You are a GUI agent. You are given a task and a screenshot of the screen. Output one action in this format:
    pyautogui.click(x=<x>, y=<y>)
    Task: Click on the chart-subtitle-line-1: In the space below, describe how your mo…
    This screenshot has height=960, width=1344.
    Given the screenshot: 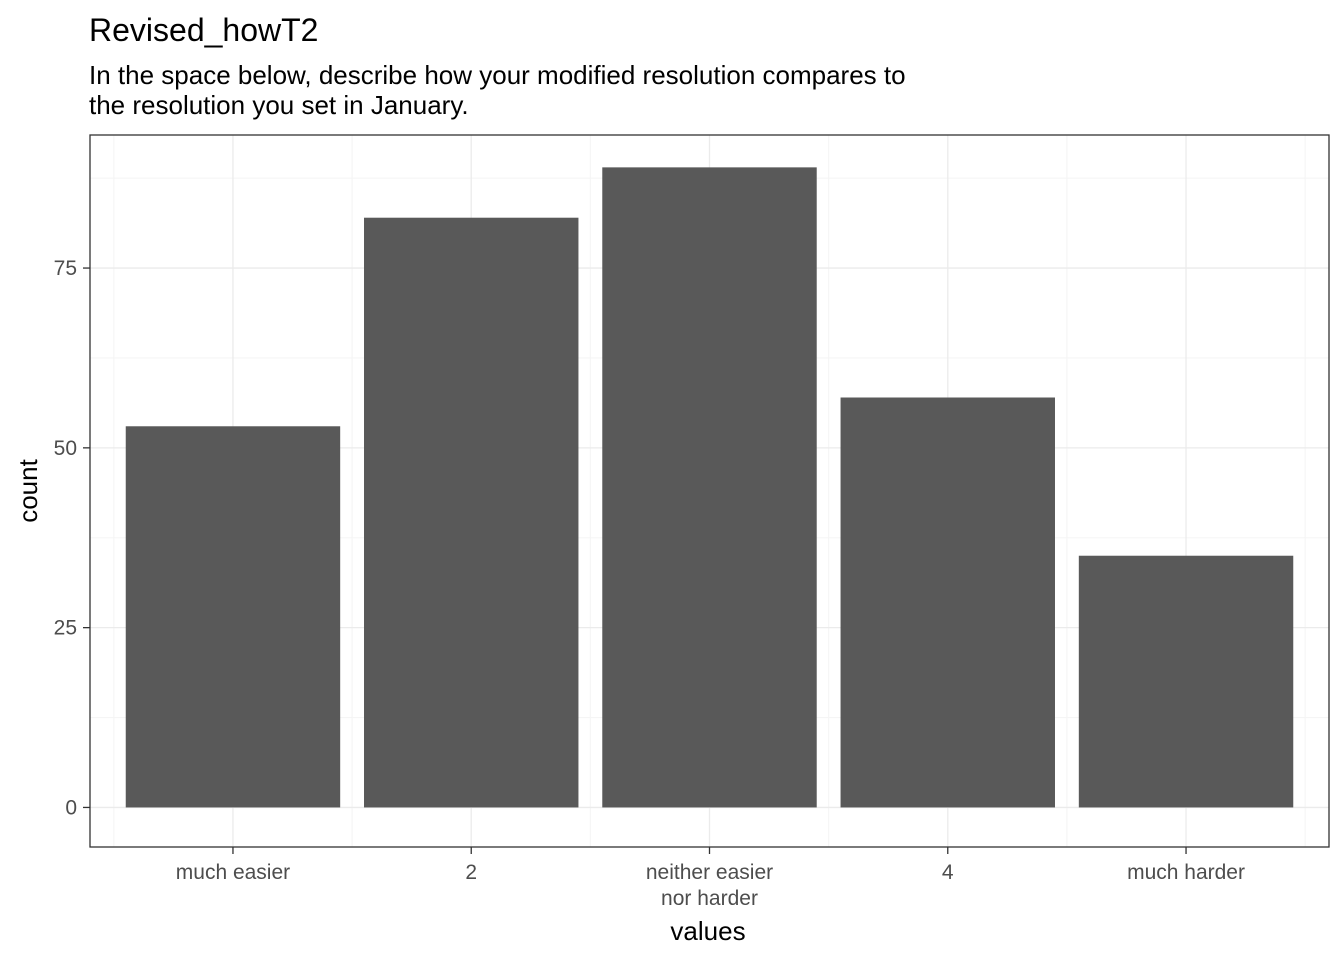 What is the action you would take?
    pyautogui.click(x=497, y=75)
    